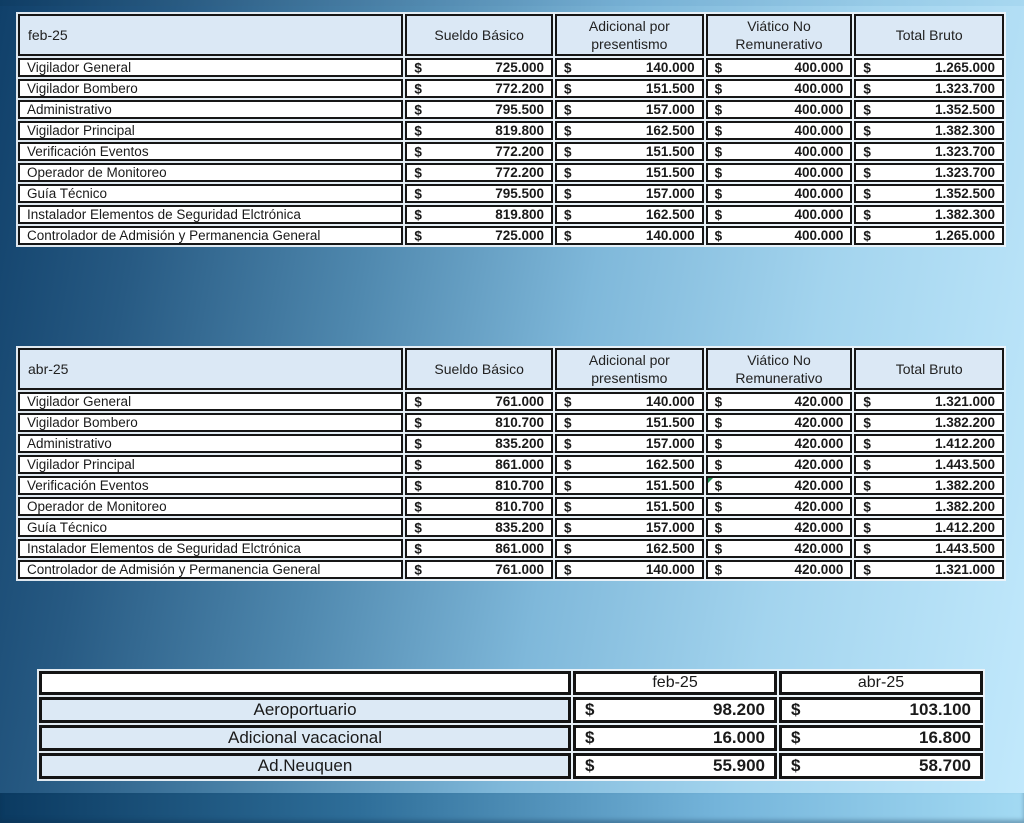  Describe the element at coordinates (479, 67) in the screenshot. I see `money-cell: $725.000` at that location.